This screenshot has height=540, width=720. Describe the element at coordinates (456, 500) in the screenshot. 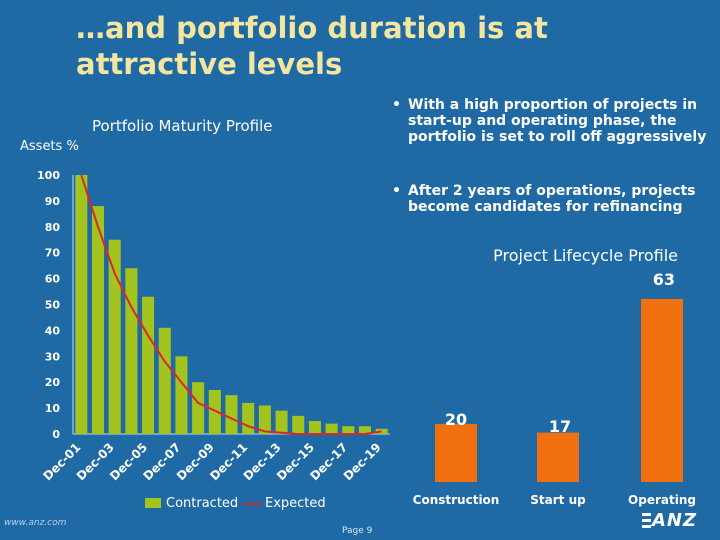

I see `lifecycle-category-label: Construction` at that location.